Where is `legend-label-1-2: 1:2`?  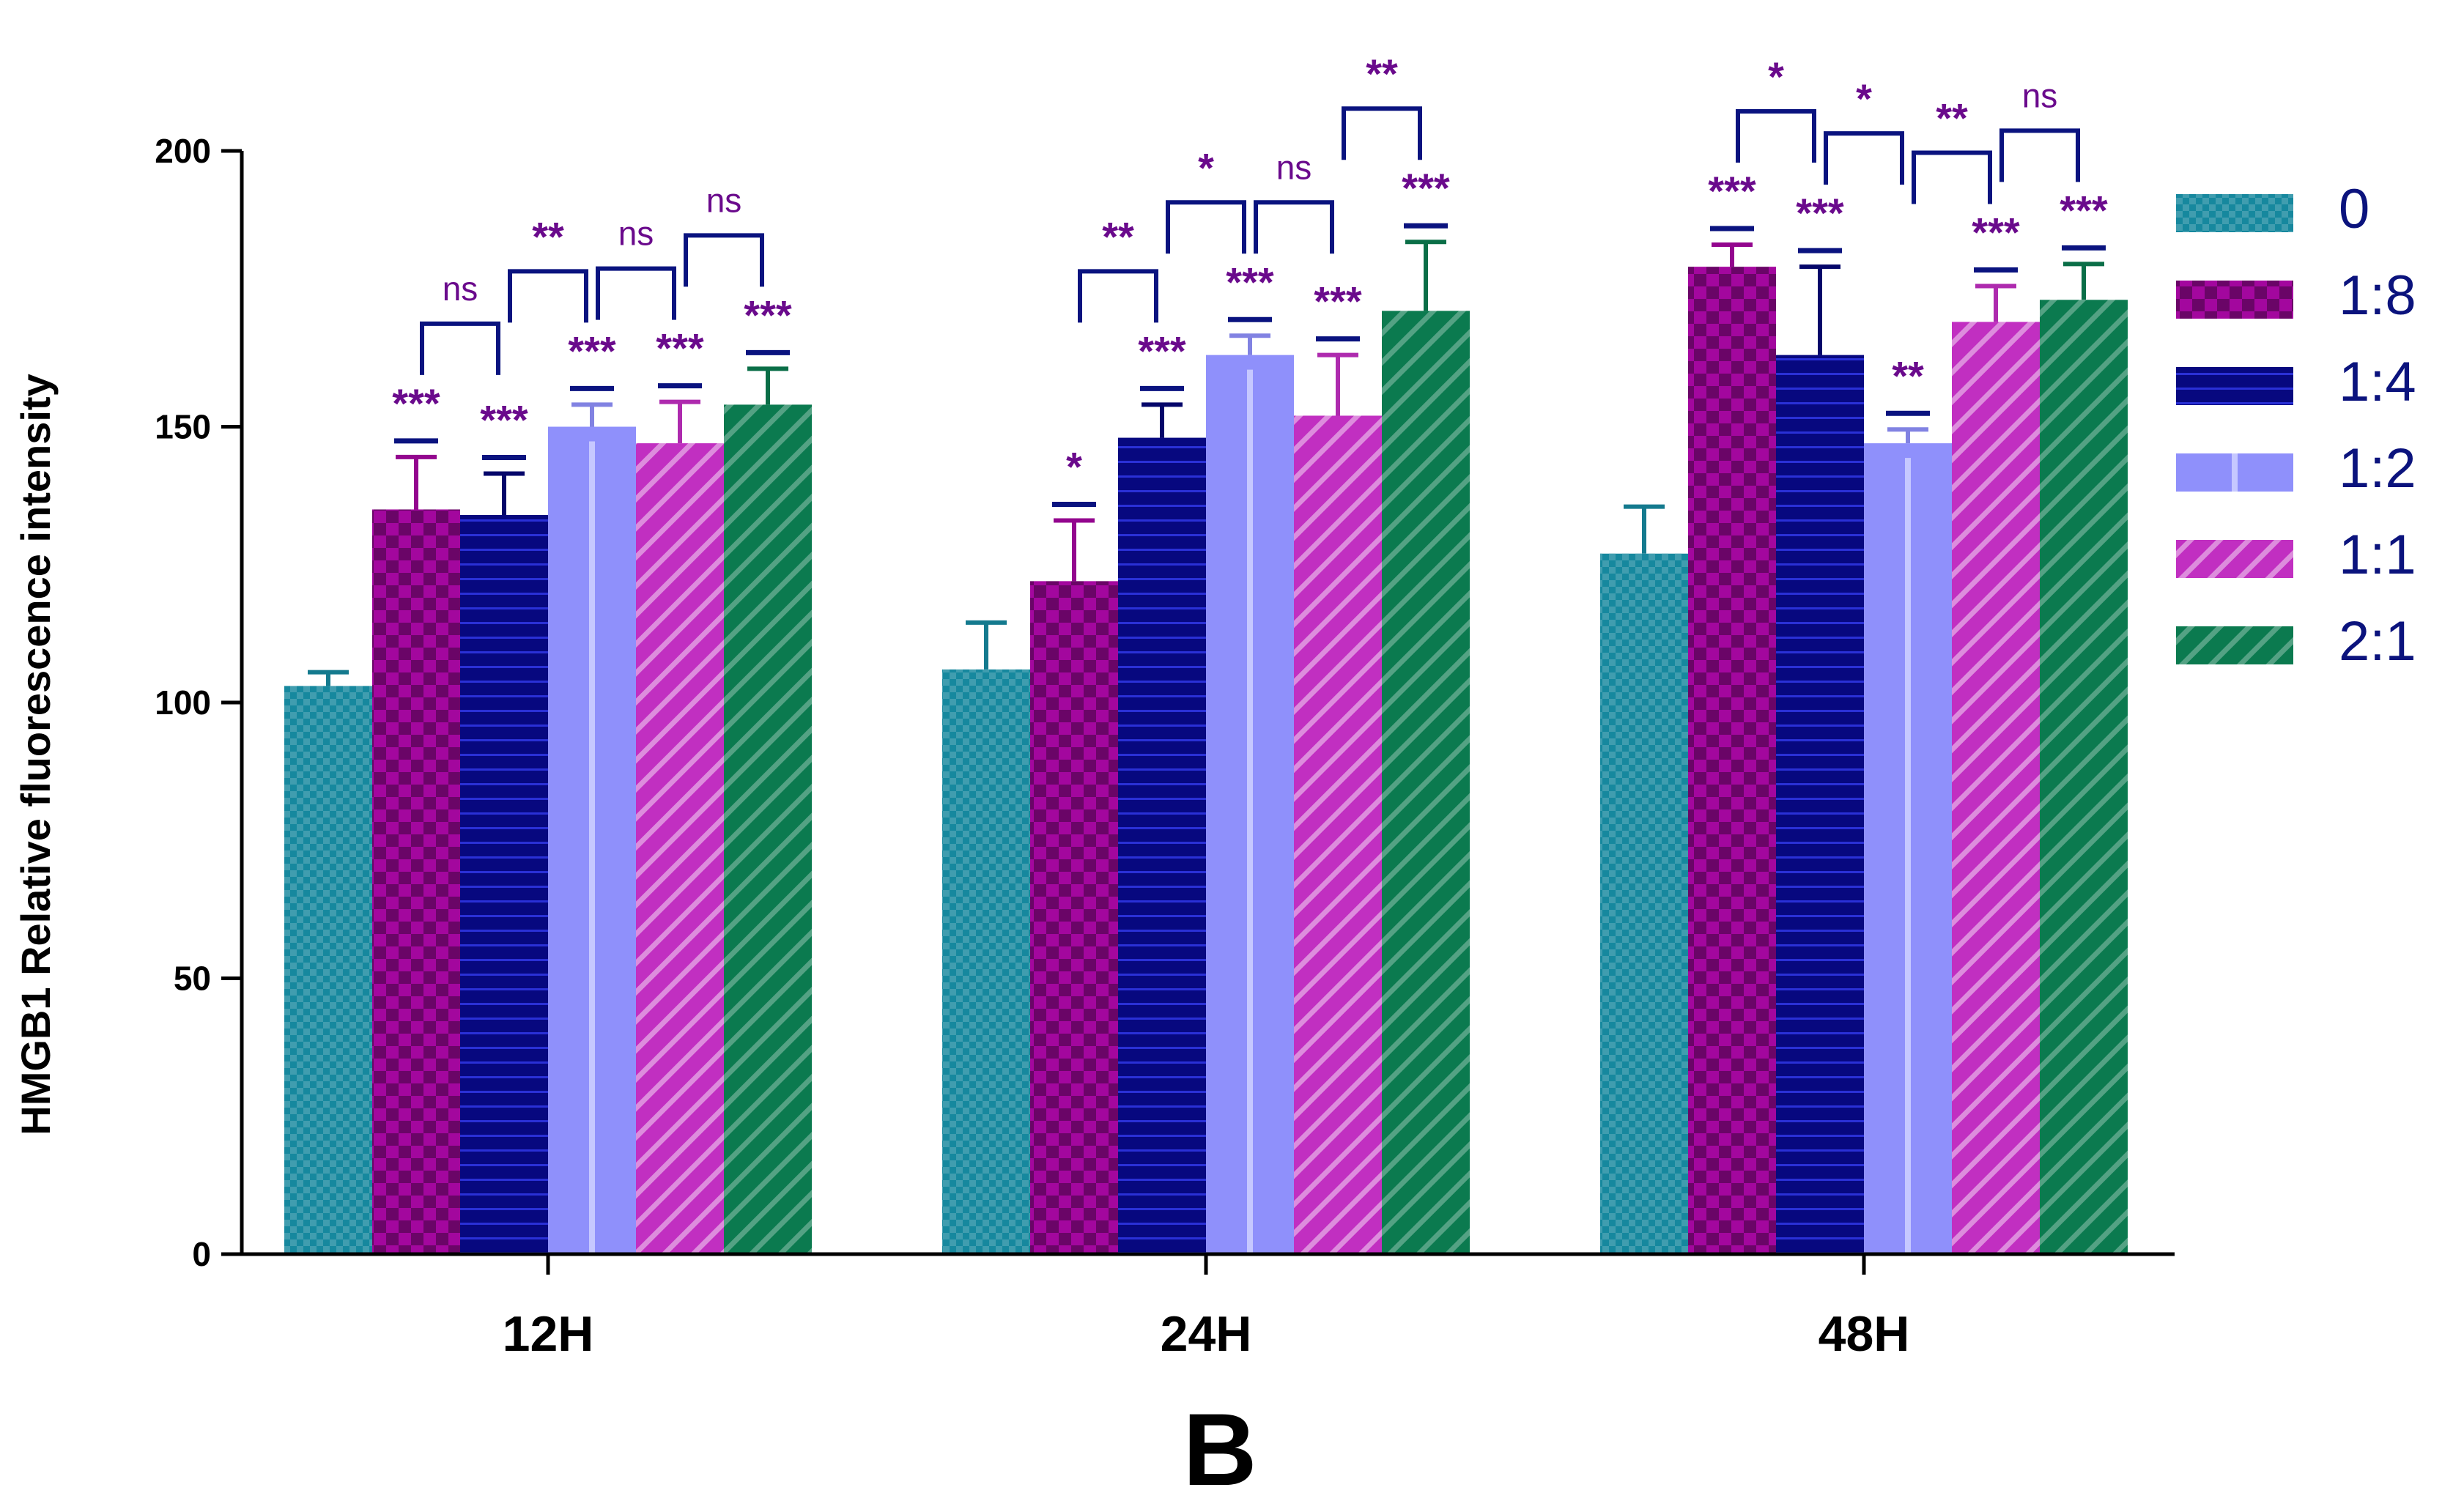 legend-label-1-2: 1:2 is located at coordinates (2377, 468).